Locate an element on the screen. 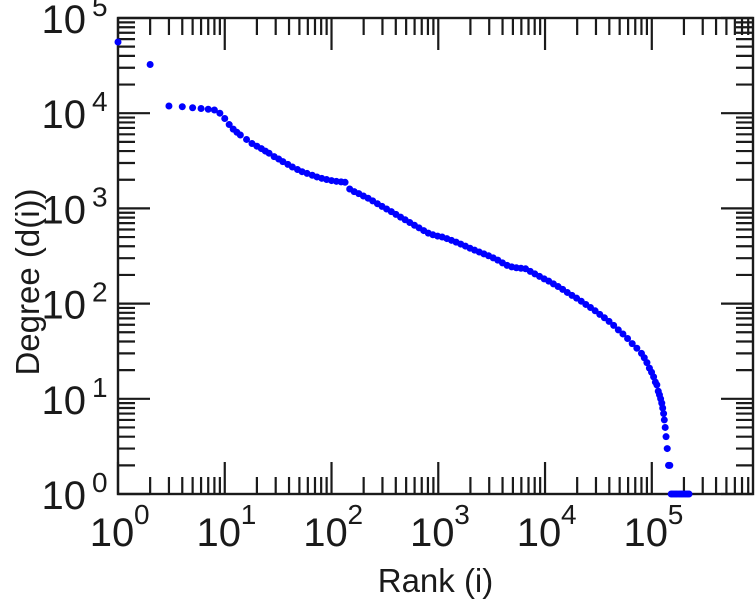  x-axis-title: Rank (i) is located at coordinates (435, 580).